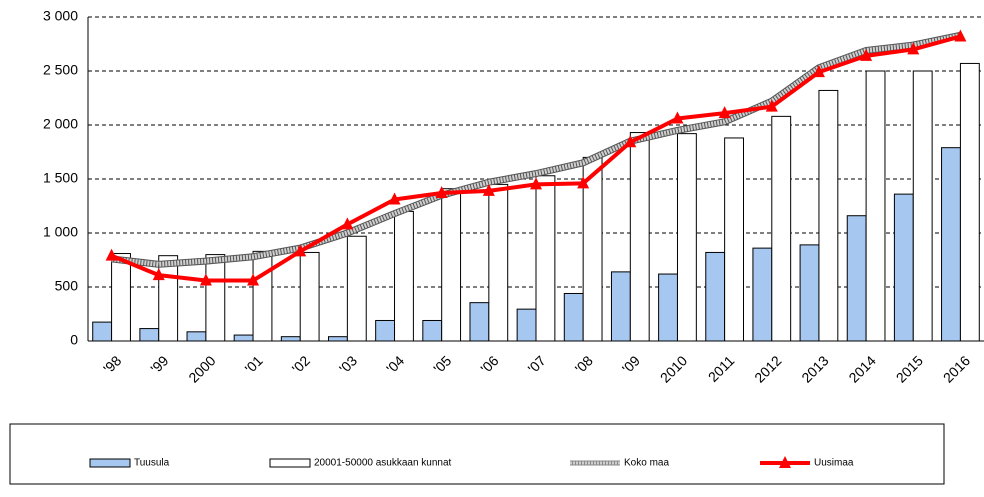 The height and width of the screenshot is (497, 984). What do you see at coordinates (442, 364) in the screenshot?
I see `x-tick-label: '05` at bounding box center [442, 364].